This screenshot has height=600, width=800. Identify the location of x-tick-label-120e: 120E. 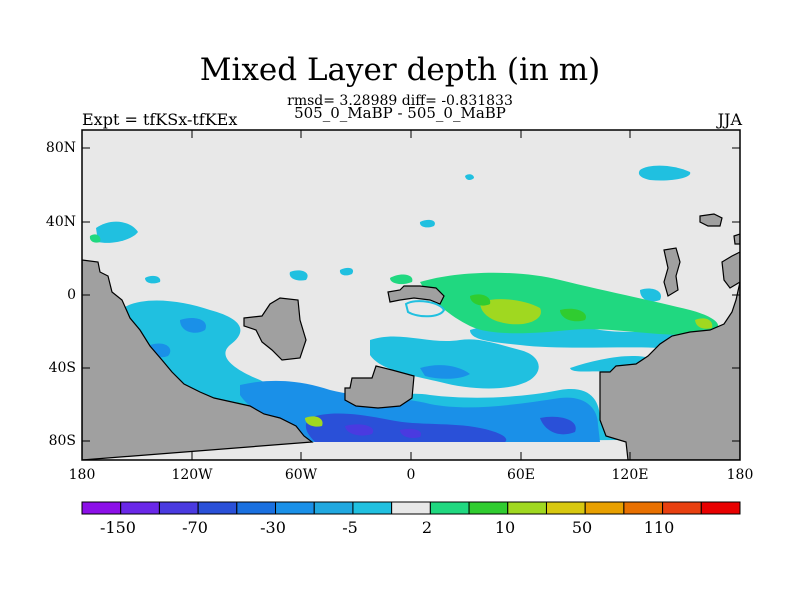
(630, 475).